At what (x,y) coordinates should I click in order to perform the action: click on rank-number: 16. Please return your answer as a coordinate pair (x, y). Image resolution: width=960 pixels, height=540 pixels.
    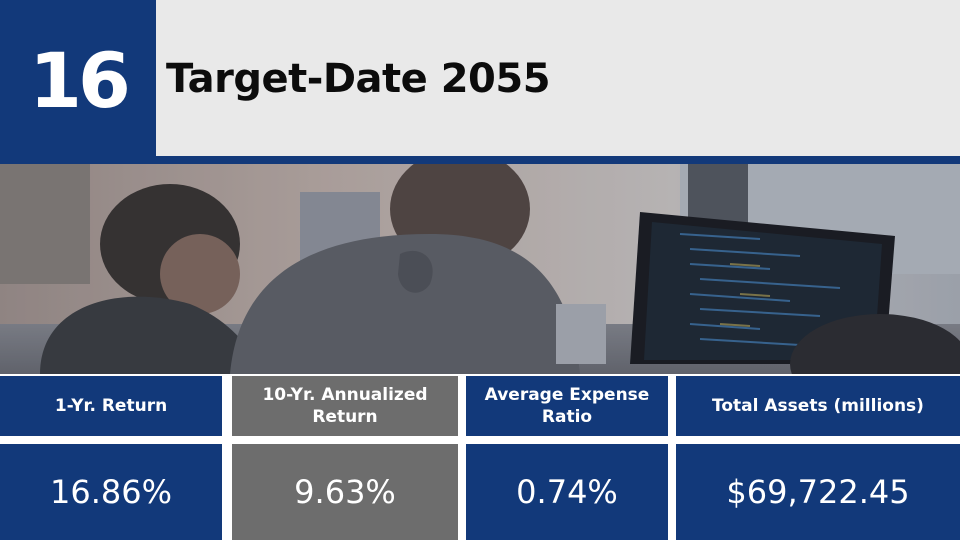
    Looking at the image, I should click on (80, 80).